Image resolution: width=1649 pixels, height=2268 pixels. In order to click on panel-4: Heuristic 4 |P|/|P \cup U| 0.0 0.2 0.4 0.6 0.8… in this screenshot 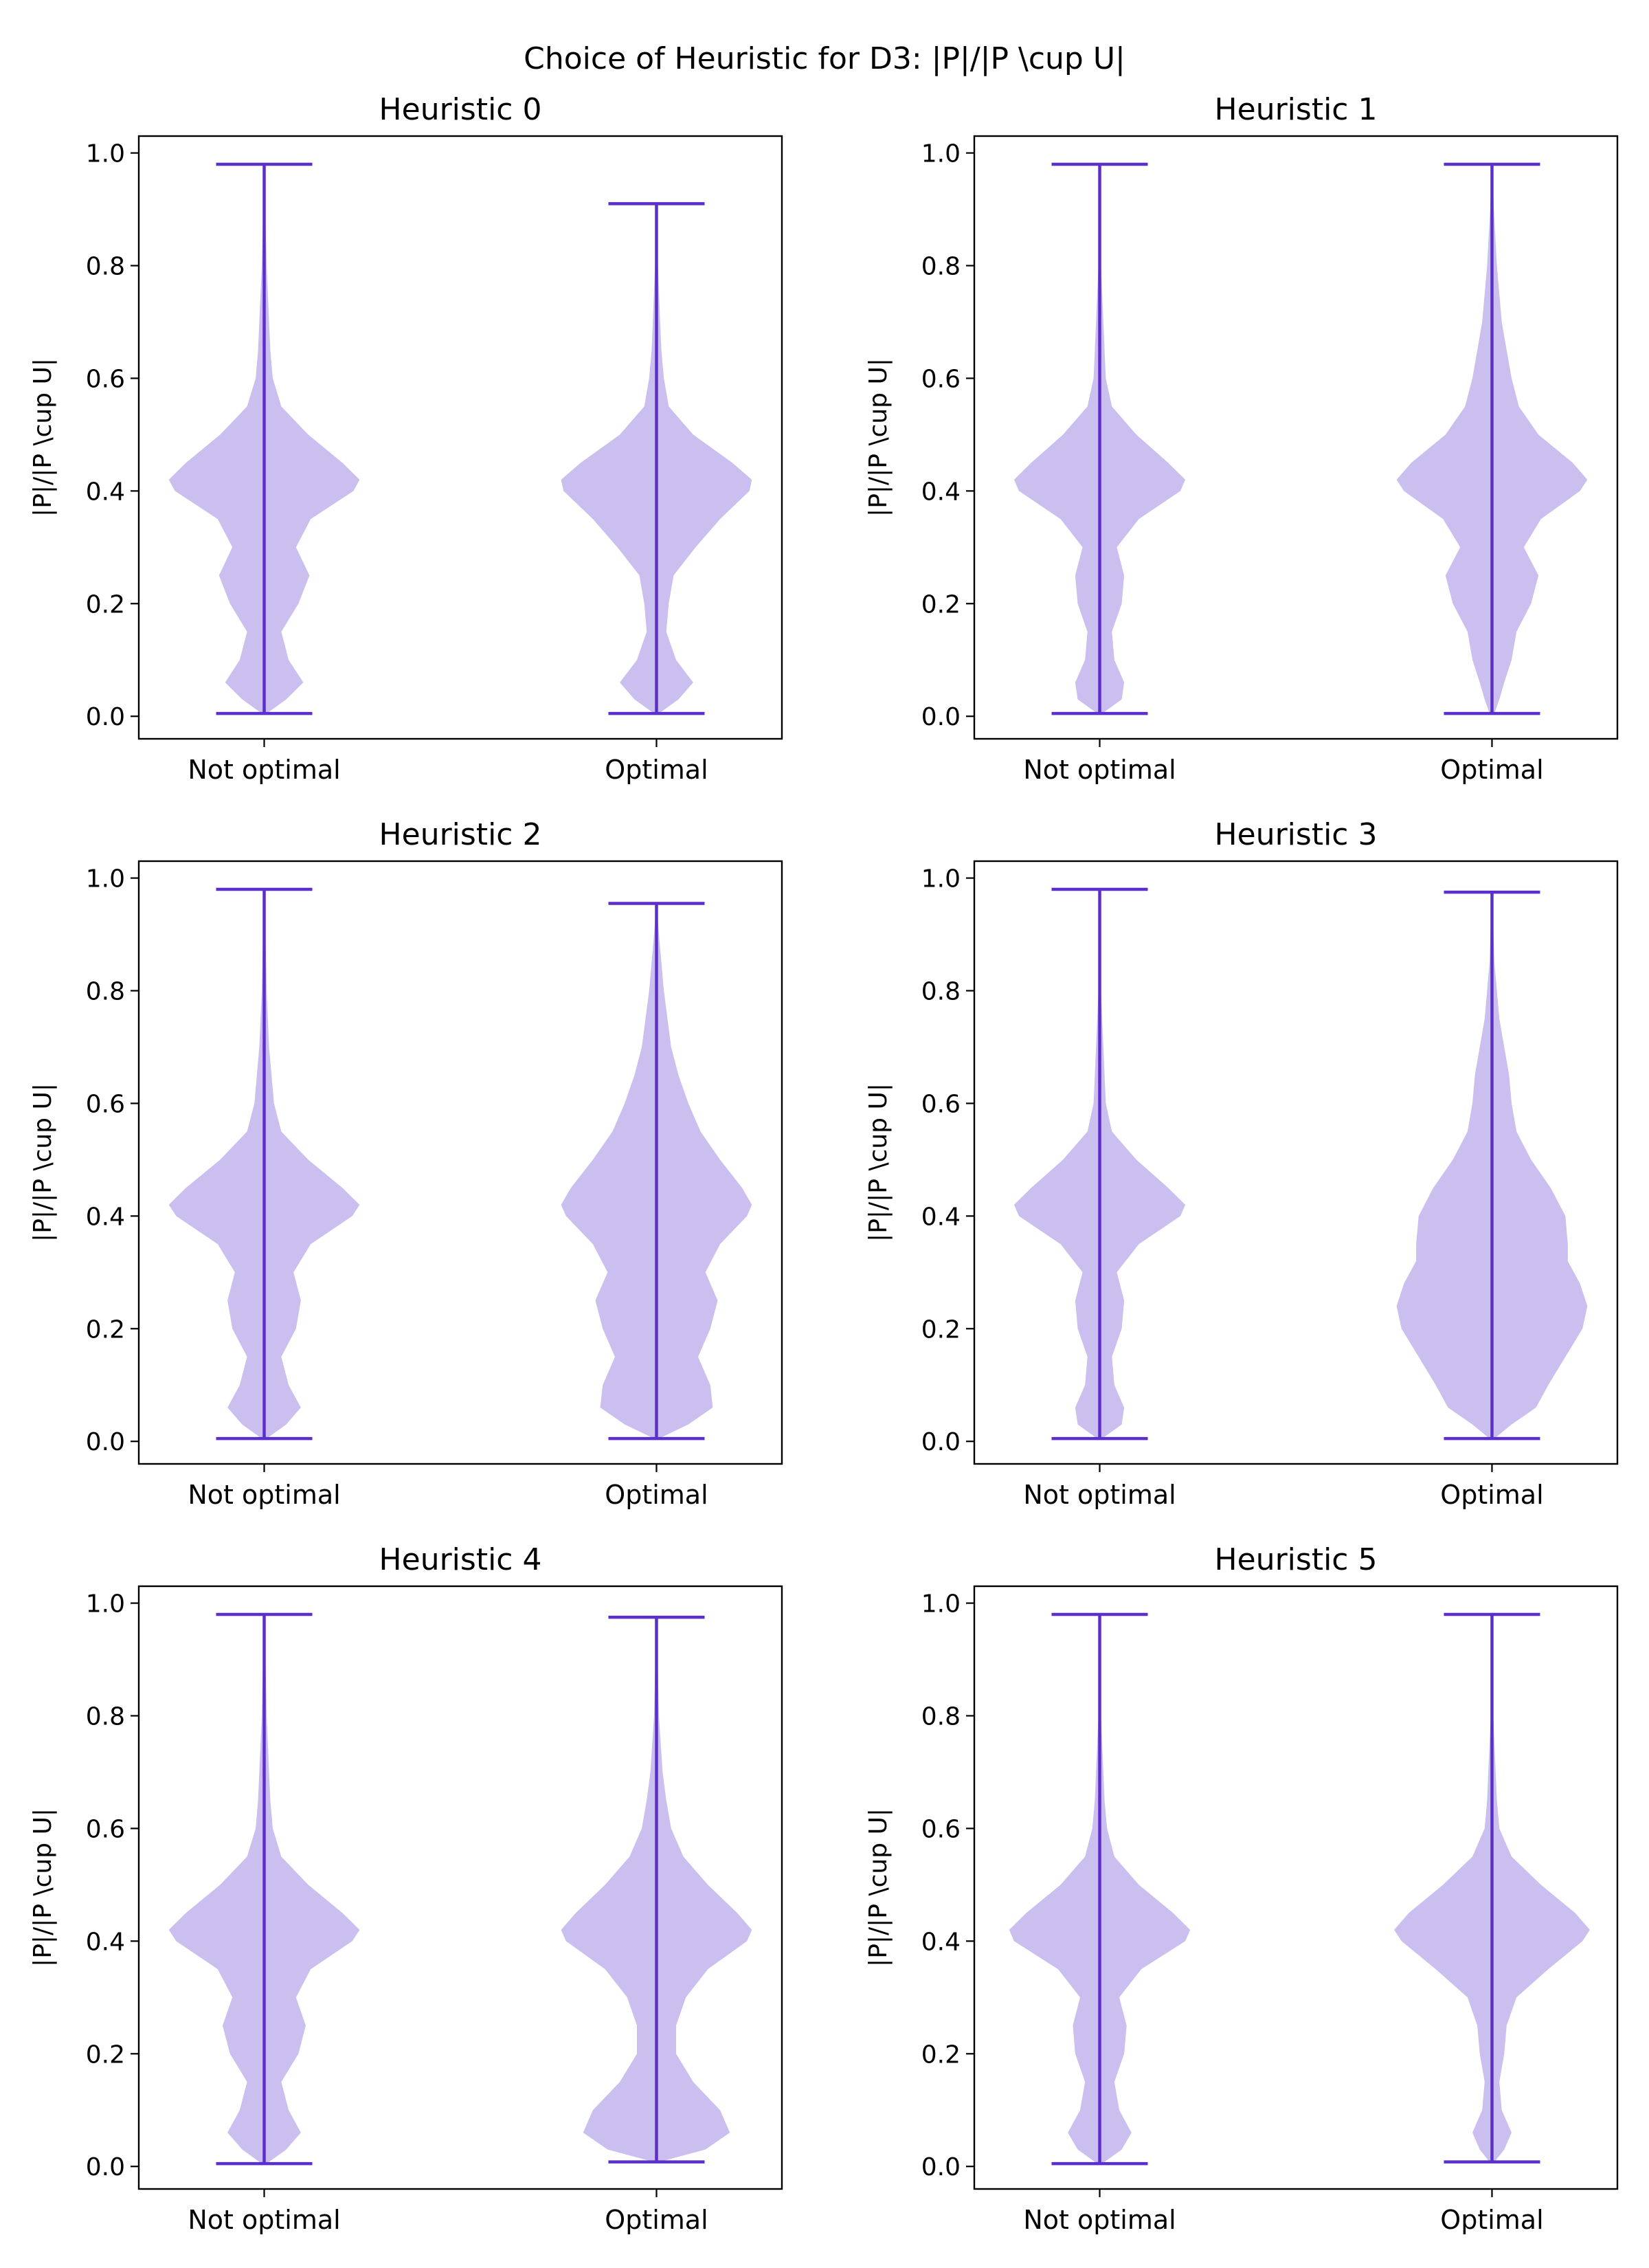, I will do `click(406, 1889)`.